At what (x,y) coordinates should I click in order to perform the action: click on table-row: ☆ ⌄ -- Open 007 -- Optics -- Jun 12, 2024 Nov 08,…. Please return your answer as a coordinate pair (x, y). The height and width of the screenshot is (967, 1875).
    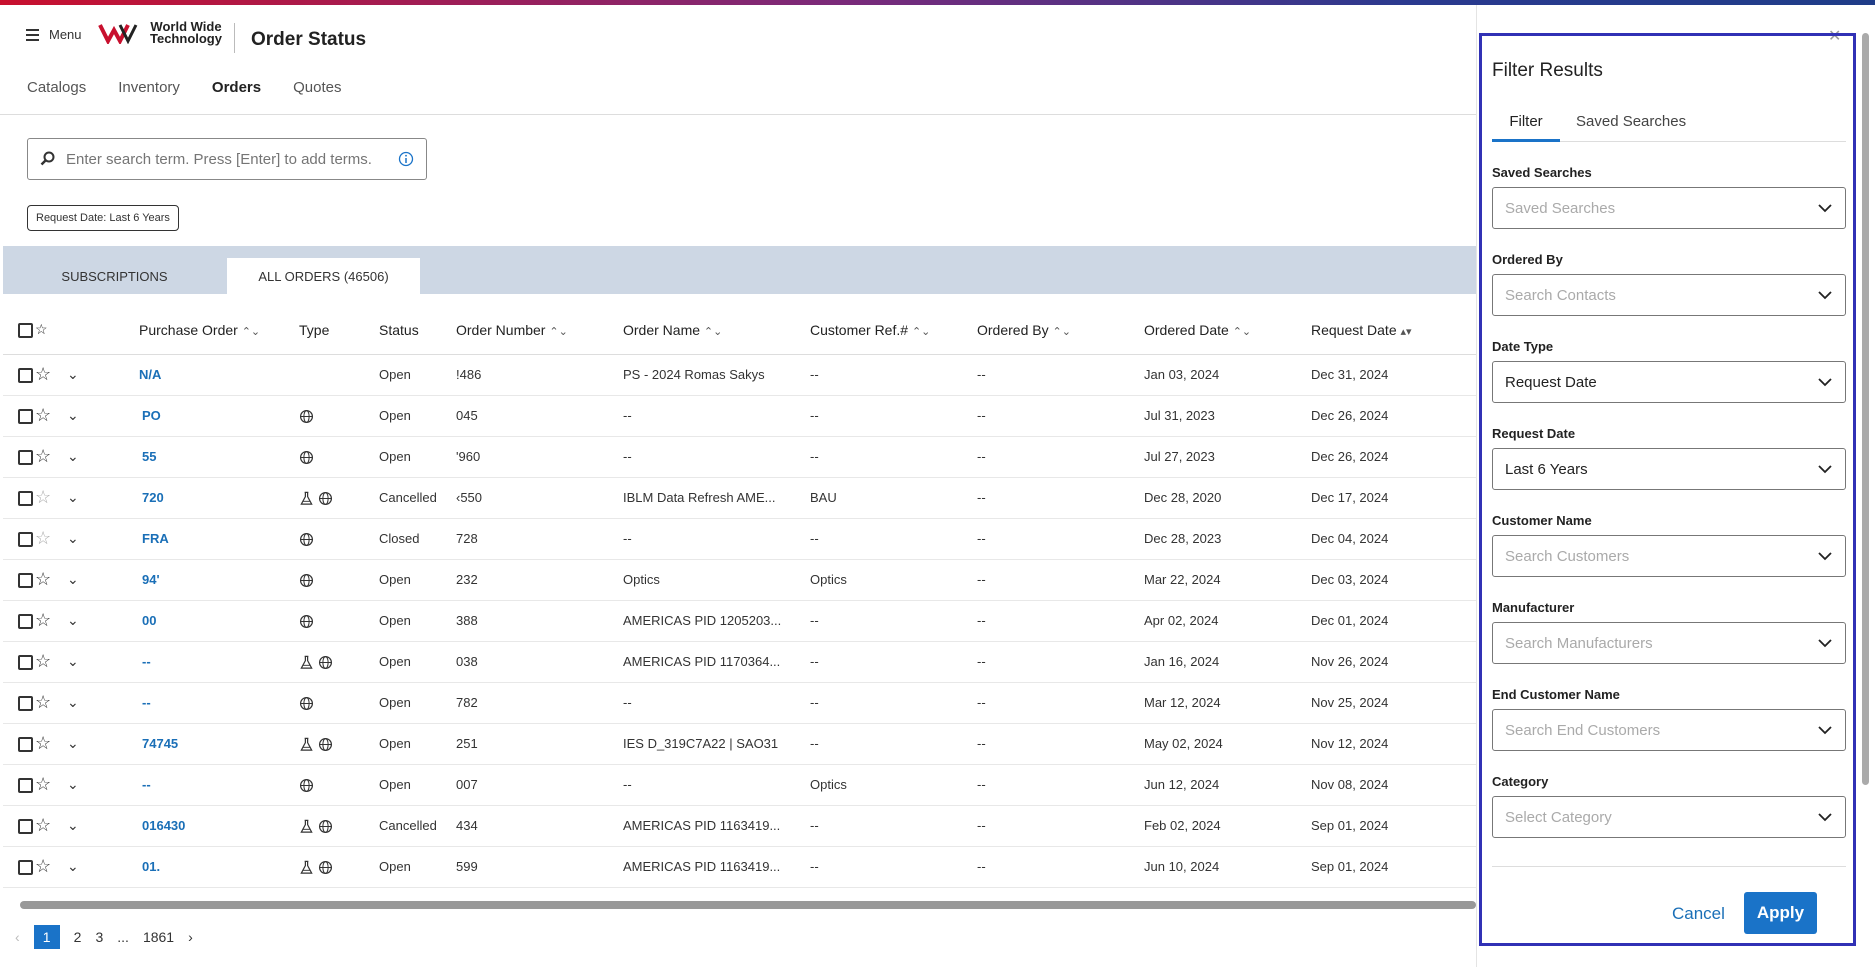
    Looking at the image, I should click on (739, 785).